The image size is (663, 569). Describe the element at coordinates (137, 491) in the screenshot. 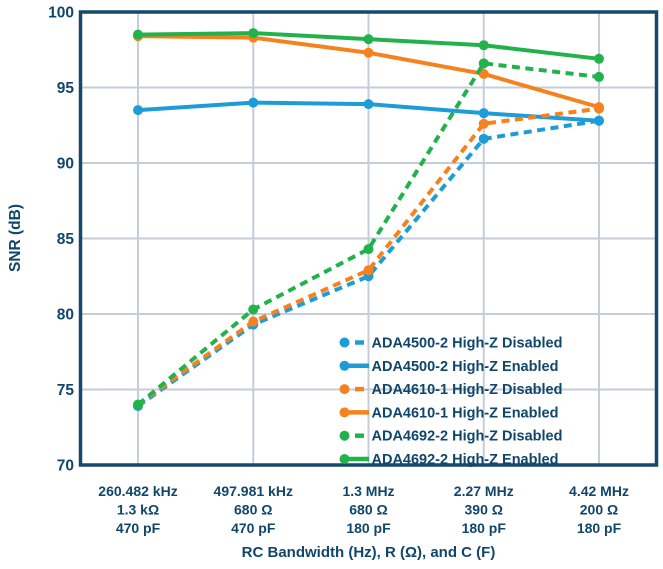

I see `x-tick-label-line: 260.482 kHz` at that location.